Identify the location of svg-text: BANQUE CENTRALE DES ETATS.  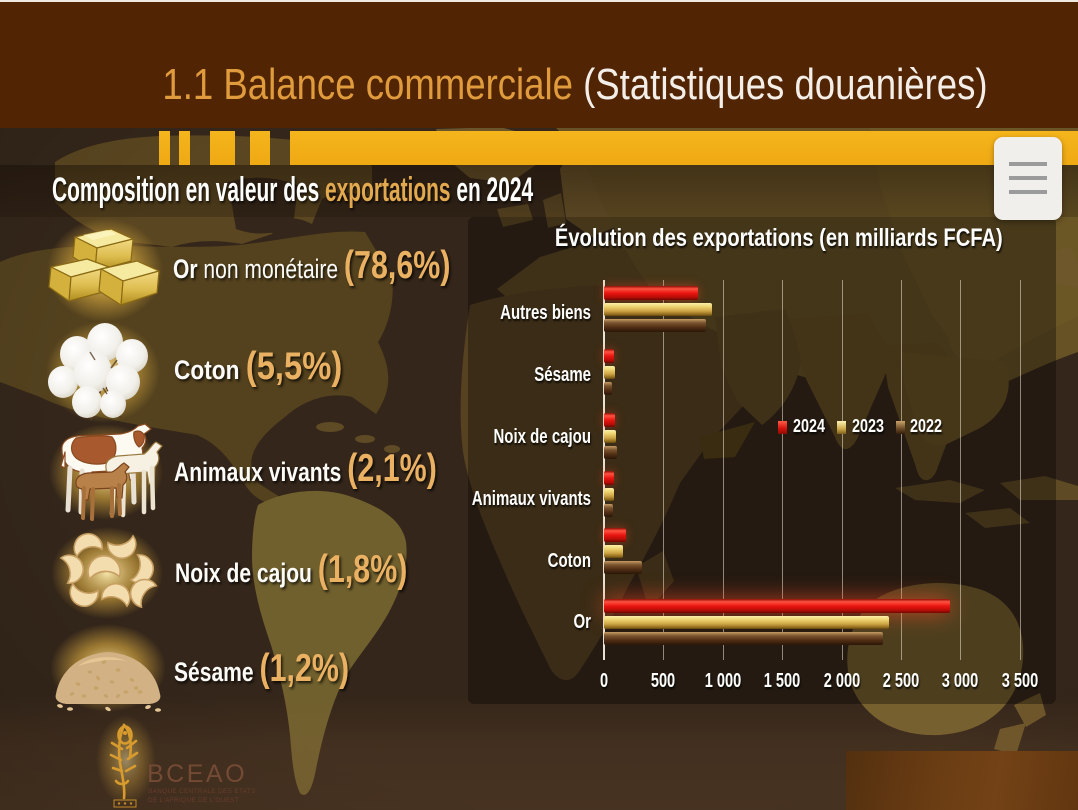
(202, 791).